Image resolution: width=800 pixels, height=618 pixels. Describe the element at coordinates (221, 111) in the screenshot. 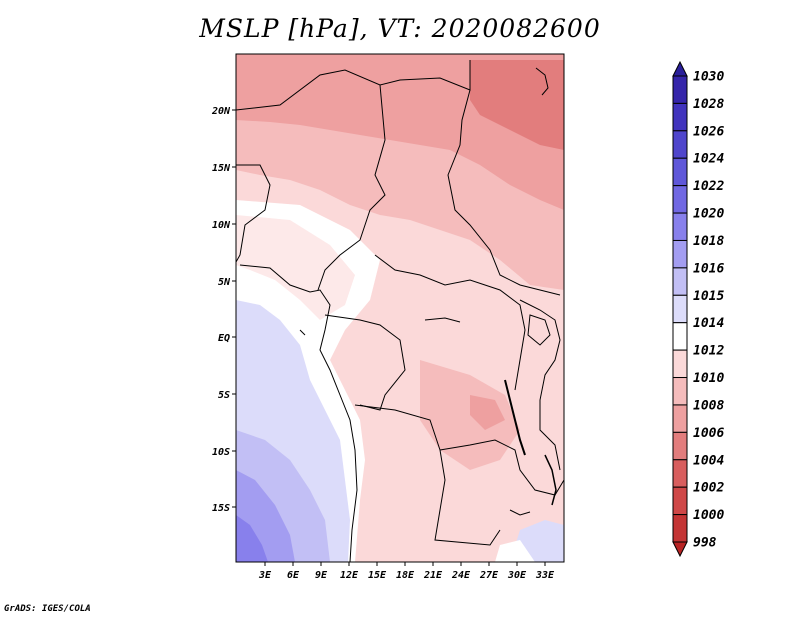

I see `lat-label-20n: 20N` at that location.